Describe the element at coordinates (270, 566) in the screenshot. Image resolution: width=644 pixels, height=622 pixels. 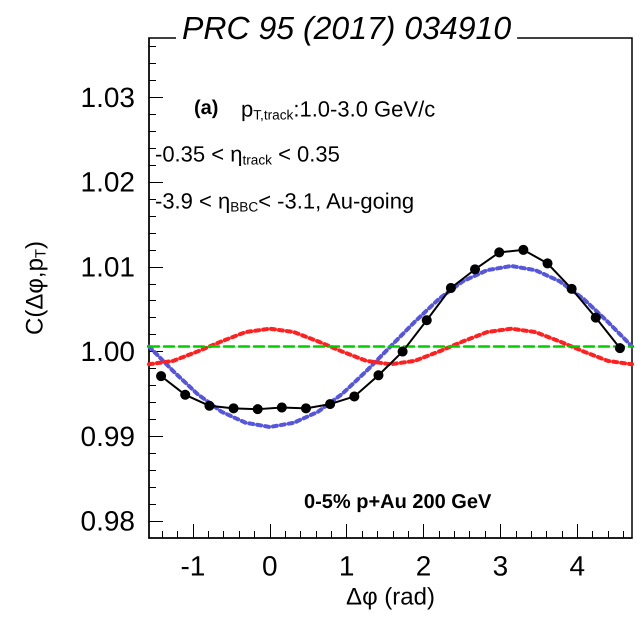
I see `x-tick-label: 0` at that location.